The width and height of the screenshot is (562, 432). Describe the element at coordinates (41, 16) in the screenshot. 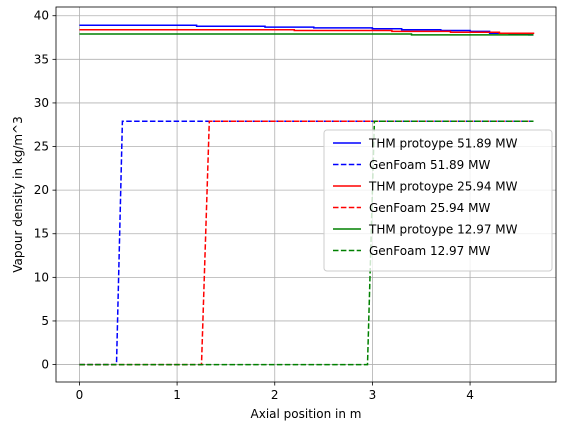

I see `y-tick-label: 40` at that location.